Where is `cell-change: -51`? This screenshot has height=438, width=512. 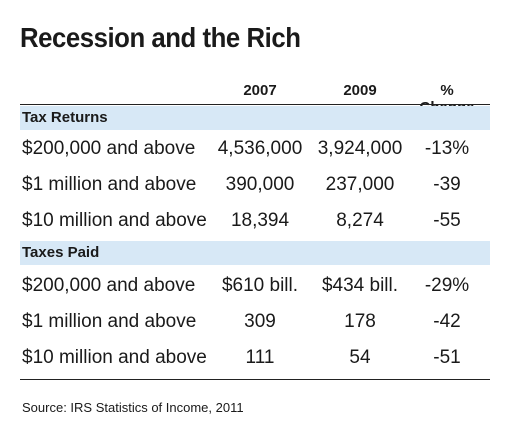 cell-change: -51 is located at coordinates (447, 357).